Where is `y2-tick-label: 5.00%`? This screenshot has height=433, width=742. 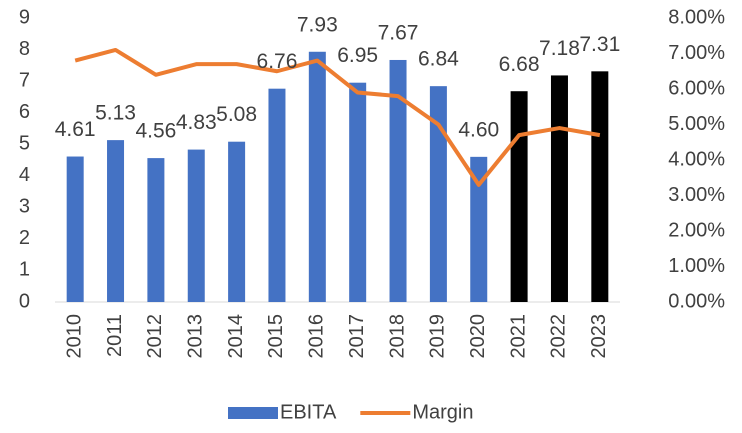 y2-tick-label: 5.00% is located at coordinates (696, 124).